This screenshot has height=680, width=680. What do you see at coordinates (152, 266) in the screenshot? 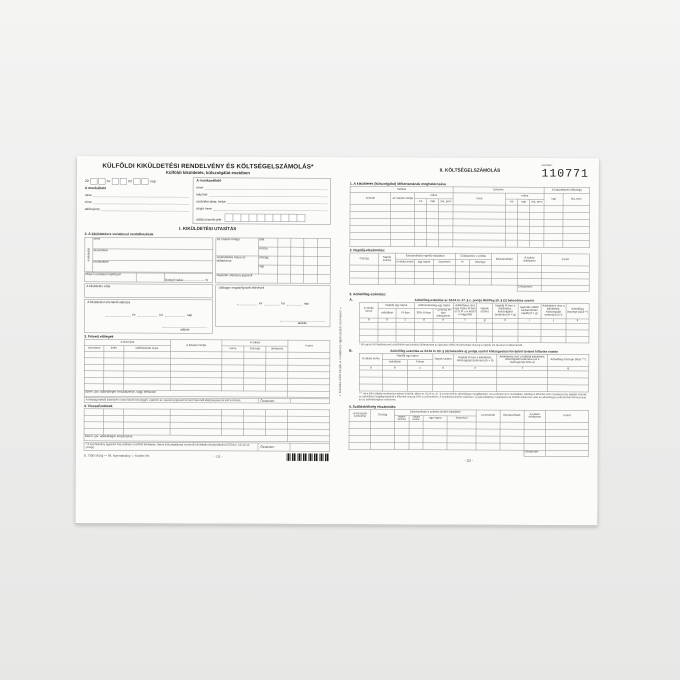
I see `assignee-job-cell: munkaköre` at bounding box center [152, 266].